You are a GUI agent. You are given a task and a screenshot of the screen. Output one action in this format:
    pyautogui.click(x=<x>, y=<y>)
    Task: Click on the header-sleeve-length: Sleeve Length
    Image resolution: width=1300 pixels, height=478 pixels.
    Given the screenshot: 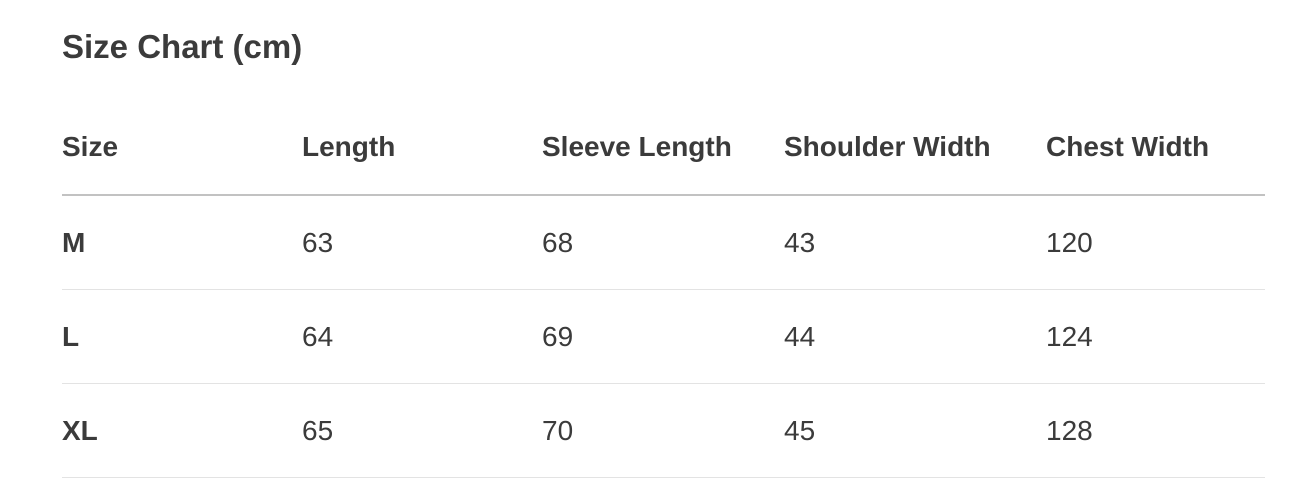 What is the action you would take?
    pyautogui.click(x=663, y=148)
    